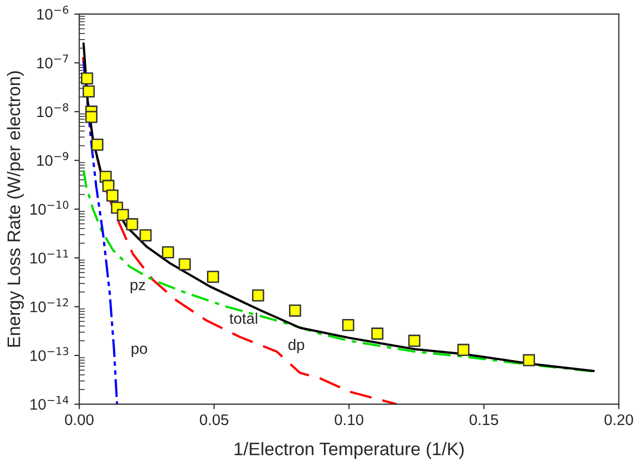  What do you see at coordinates (52, 110) in the screenshot?
I see `y-tick-label: 10$^{−8}$` at bounding box center [52, 110].